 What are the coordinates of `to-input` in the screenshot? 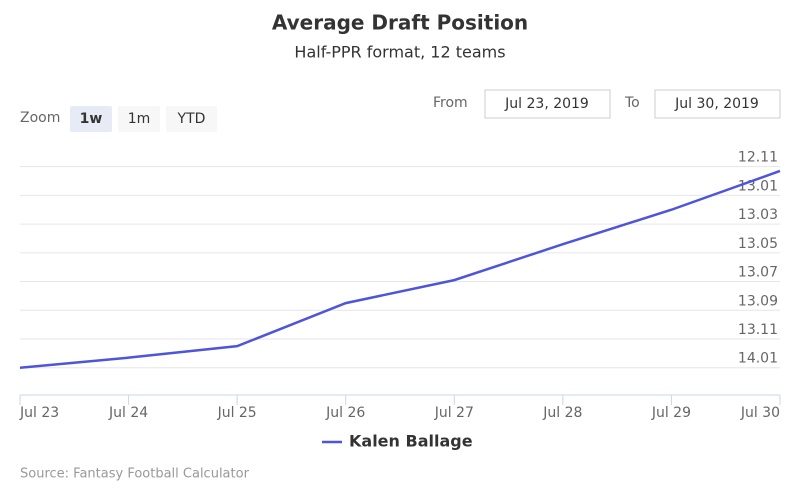 It's located at (717, 104).